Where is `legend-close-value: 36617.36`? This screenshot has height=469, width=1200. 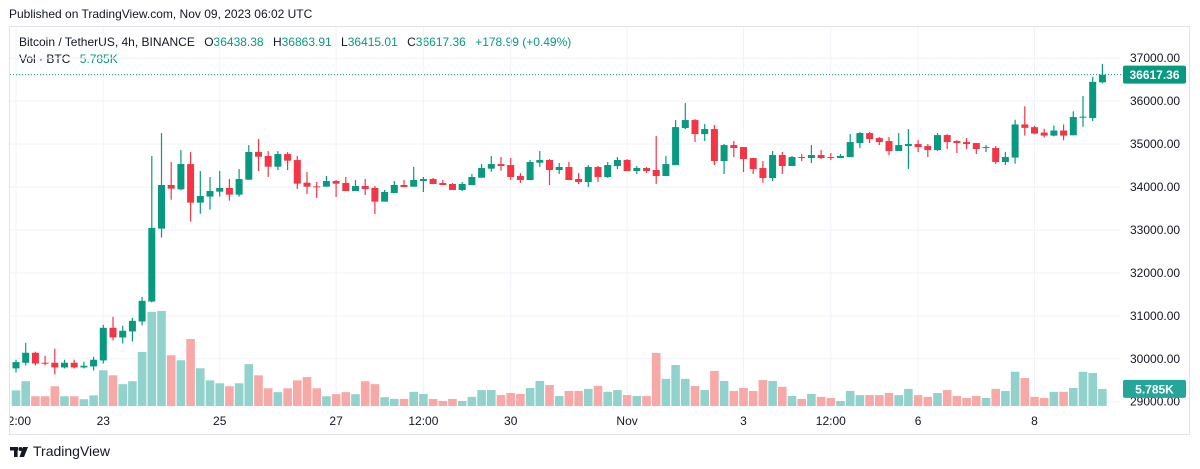
legend-close-value: 36617.36 is located at coordinates (440, 42).